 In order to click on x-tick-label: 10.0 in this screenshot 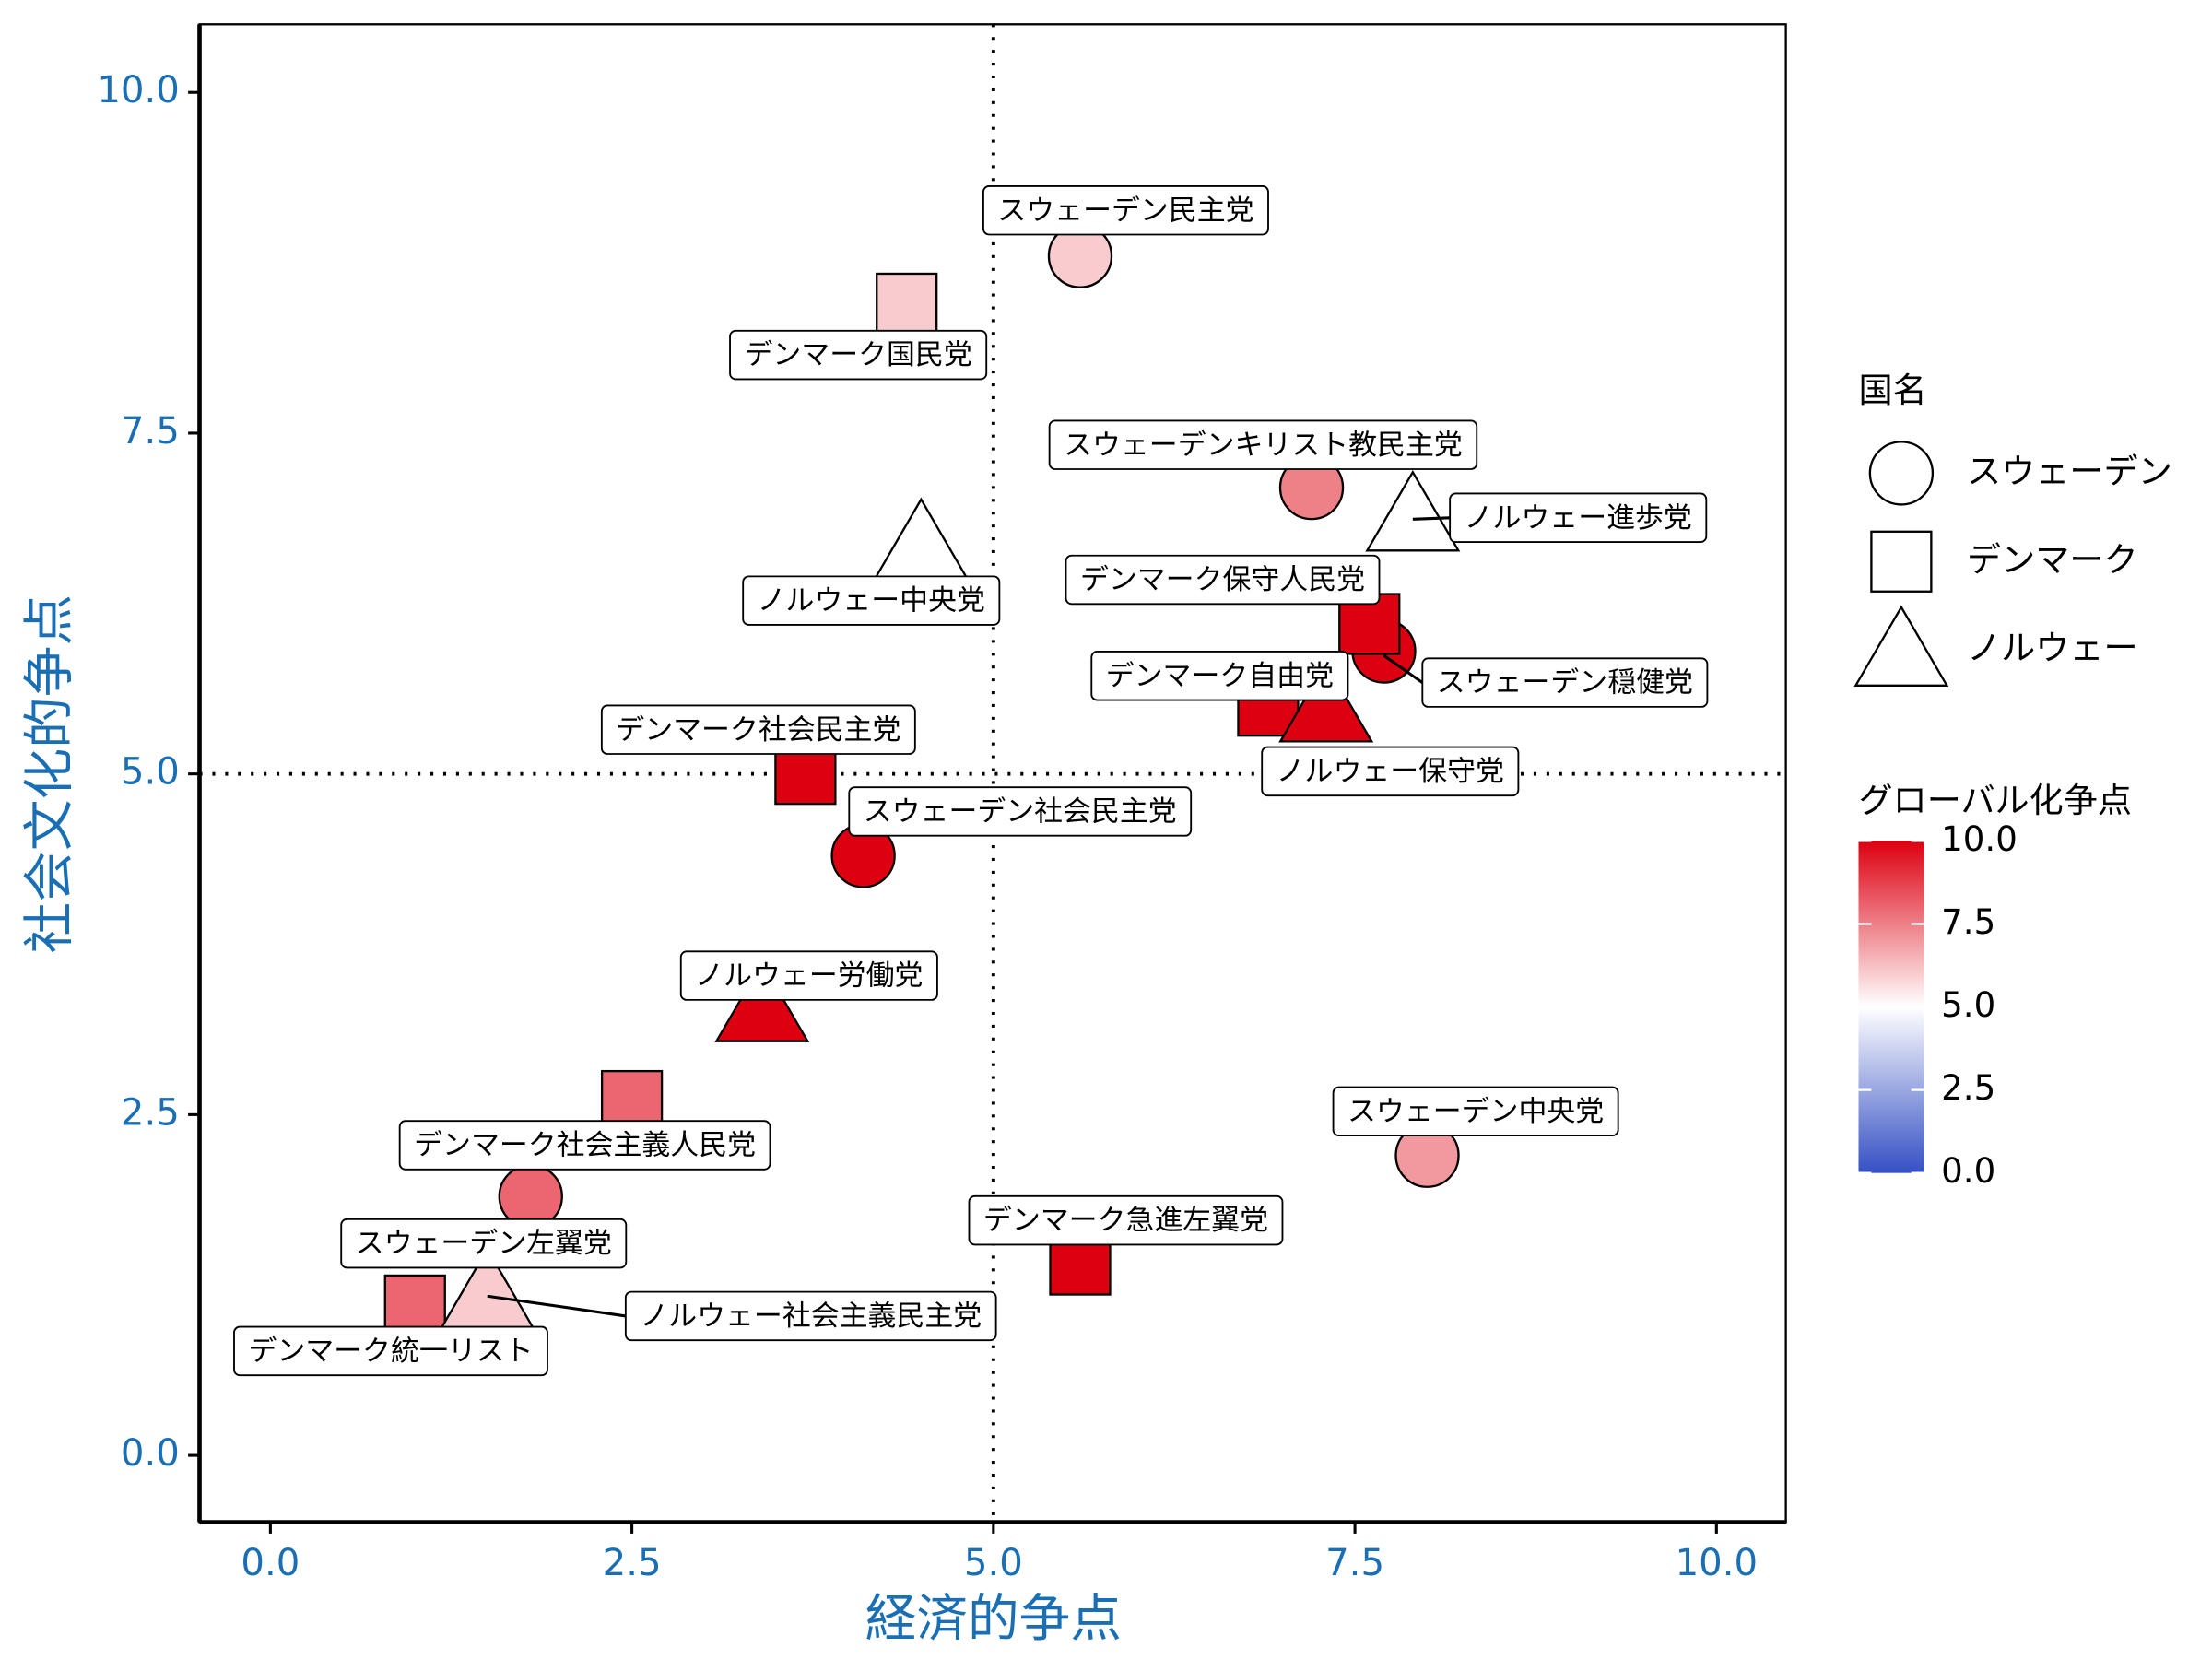, I will do `click(1717, 1563)`.